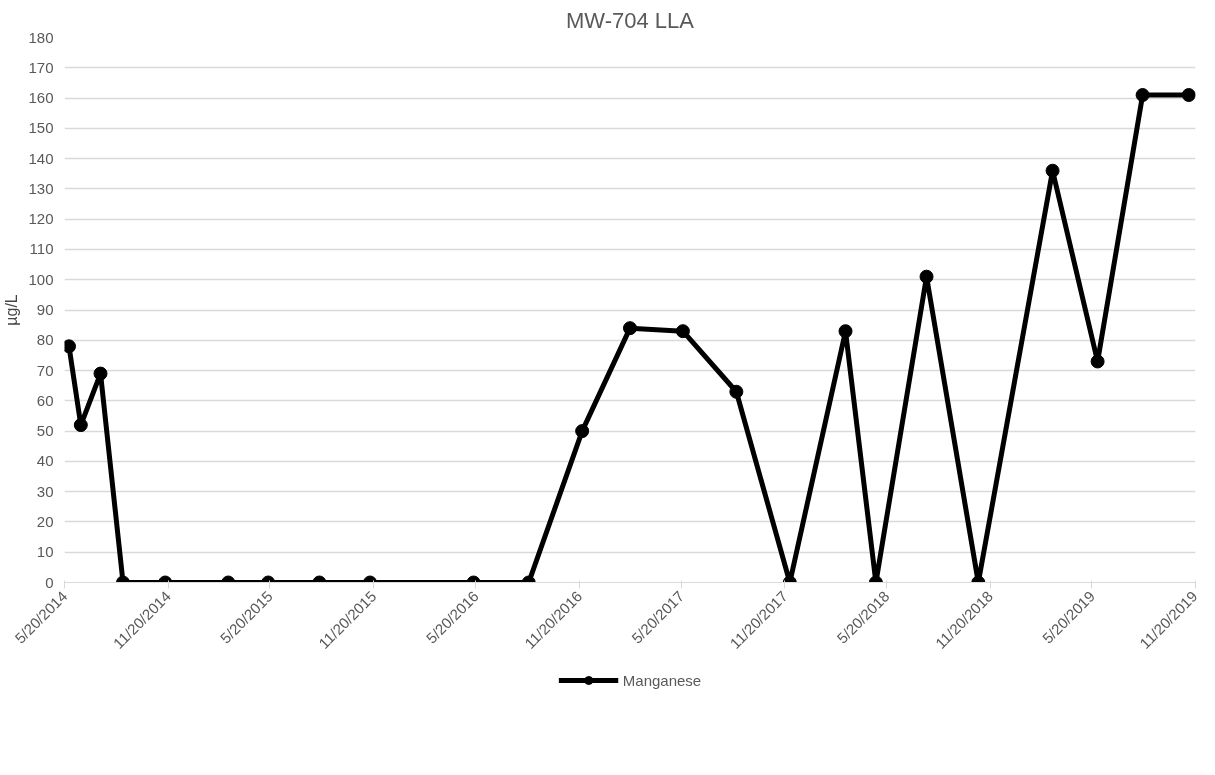 The width and height of the screenshot is (1215, 775). Describe the element at coordinates (45, 309) in the screenshot. I see `y-tick-label: 90` at that location.